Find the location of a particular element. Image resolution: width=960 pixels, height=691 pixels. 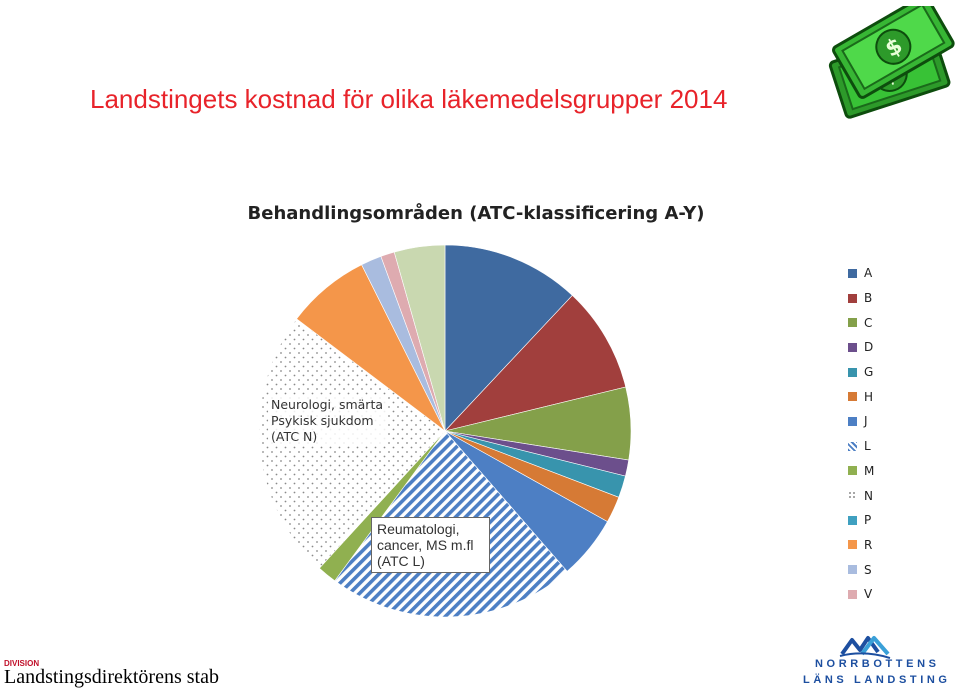

callout-n-line1: Neurologi, smärta is located at coordinates (327, 404).